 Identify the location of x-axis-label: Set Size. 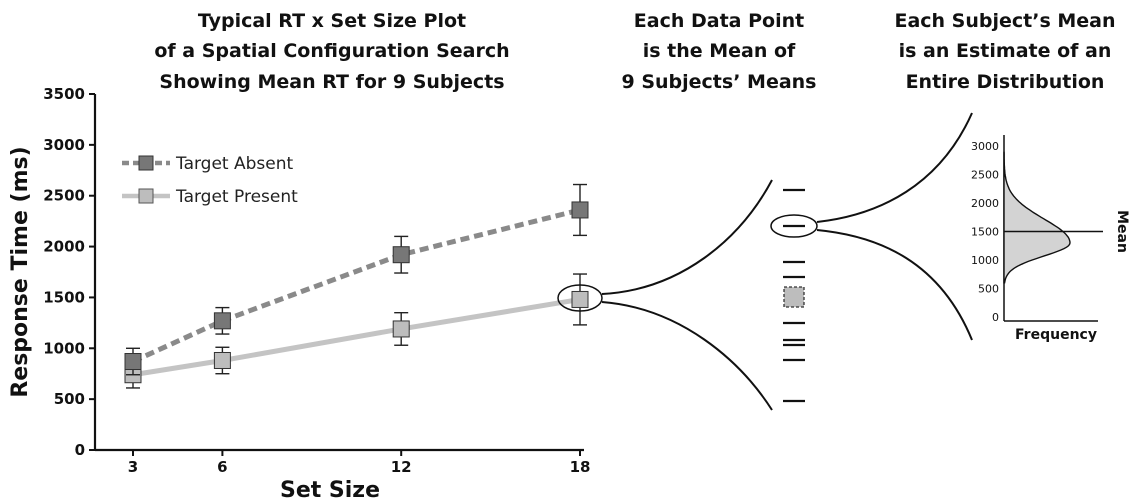
(330, 490).